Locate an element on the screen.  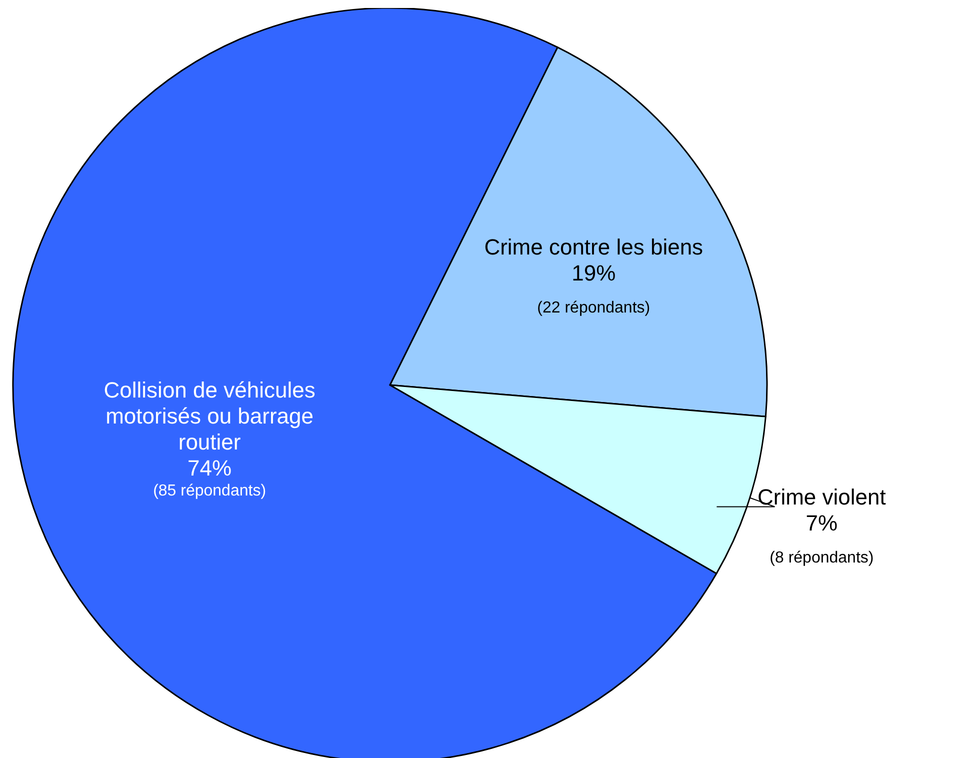
text: (85 répondants) is located at coordinates (209, 491).